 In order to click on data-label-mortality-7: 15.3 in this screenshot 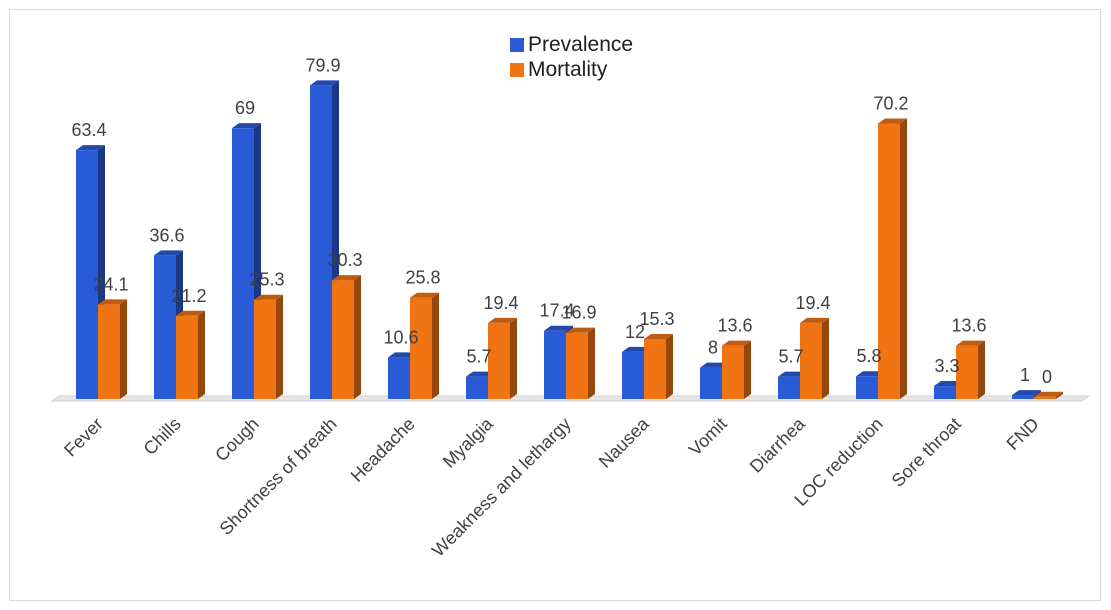, I will do `click(656, 319)`.